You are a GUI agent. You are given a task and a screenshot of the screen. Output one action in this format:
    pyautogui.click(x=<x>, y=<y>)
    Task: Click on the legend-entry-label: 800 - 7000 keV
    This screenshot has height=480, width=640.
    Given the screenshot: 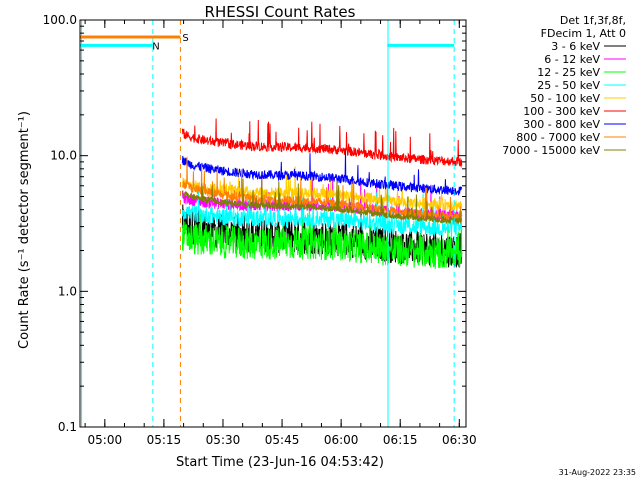 What is the action you would take?
    pyautogui.click(x=558, y=137)
    